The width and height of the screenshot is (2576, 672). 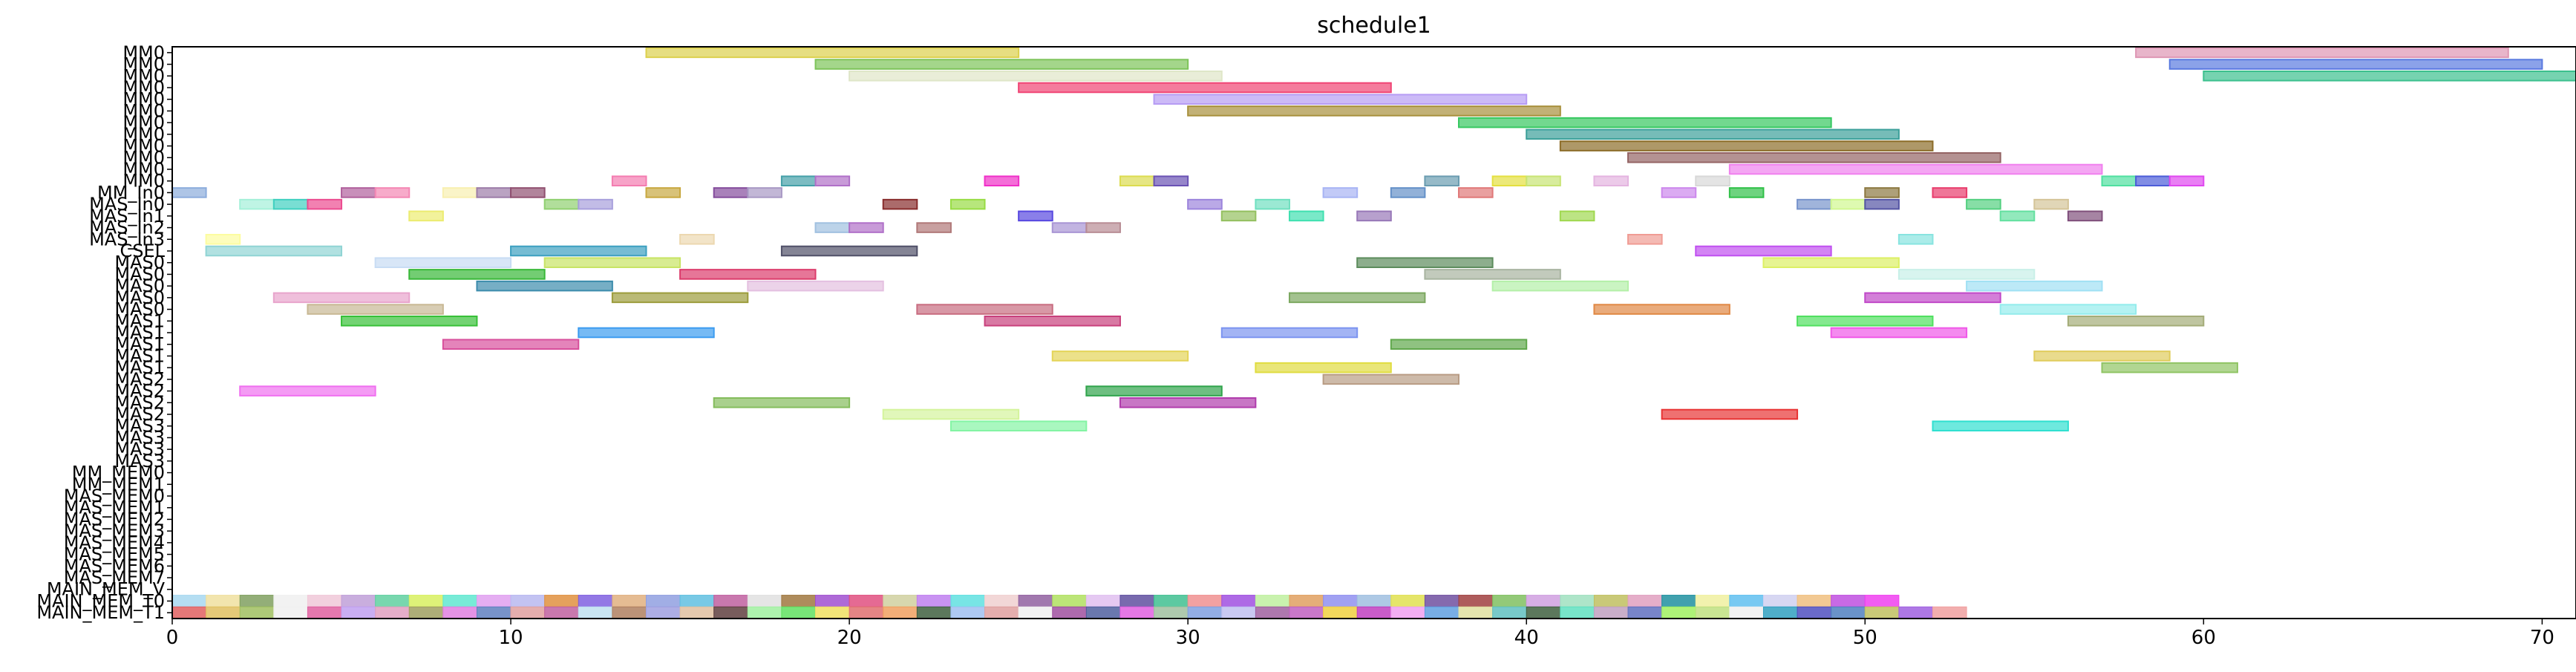 I want to click on y-tick-label: MM_In0, so click(x=131, y=193).